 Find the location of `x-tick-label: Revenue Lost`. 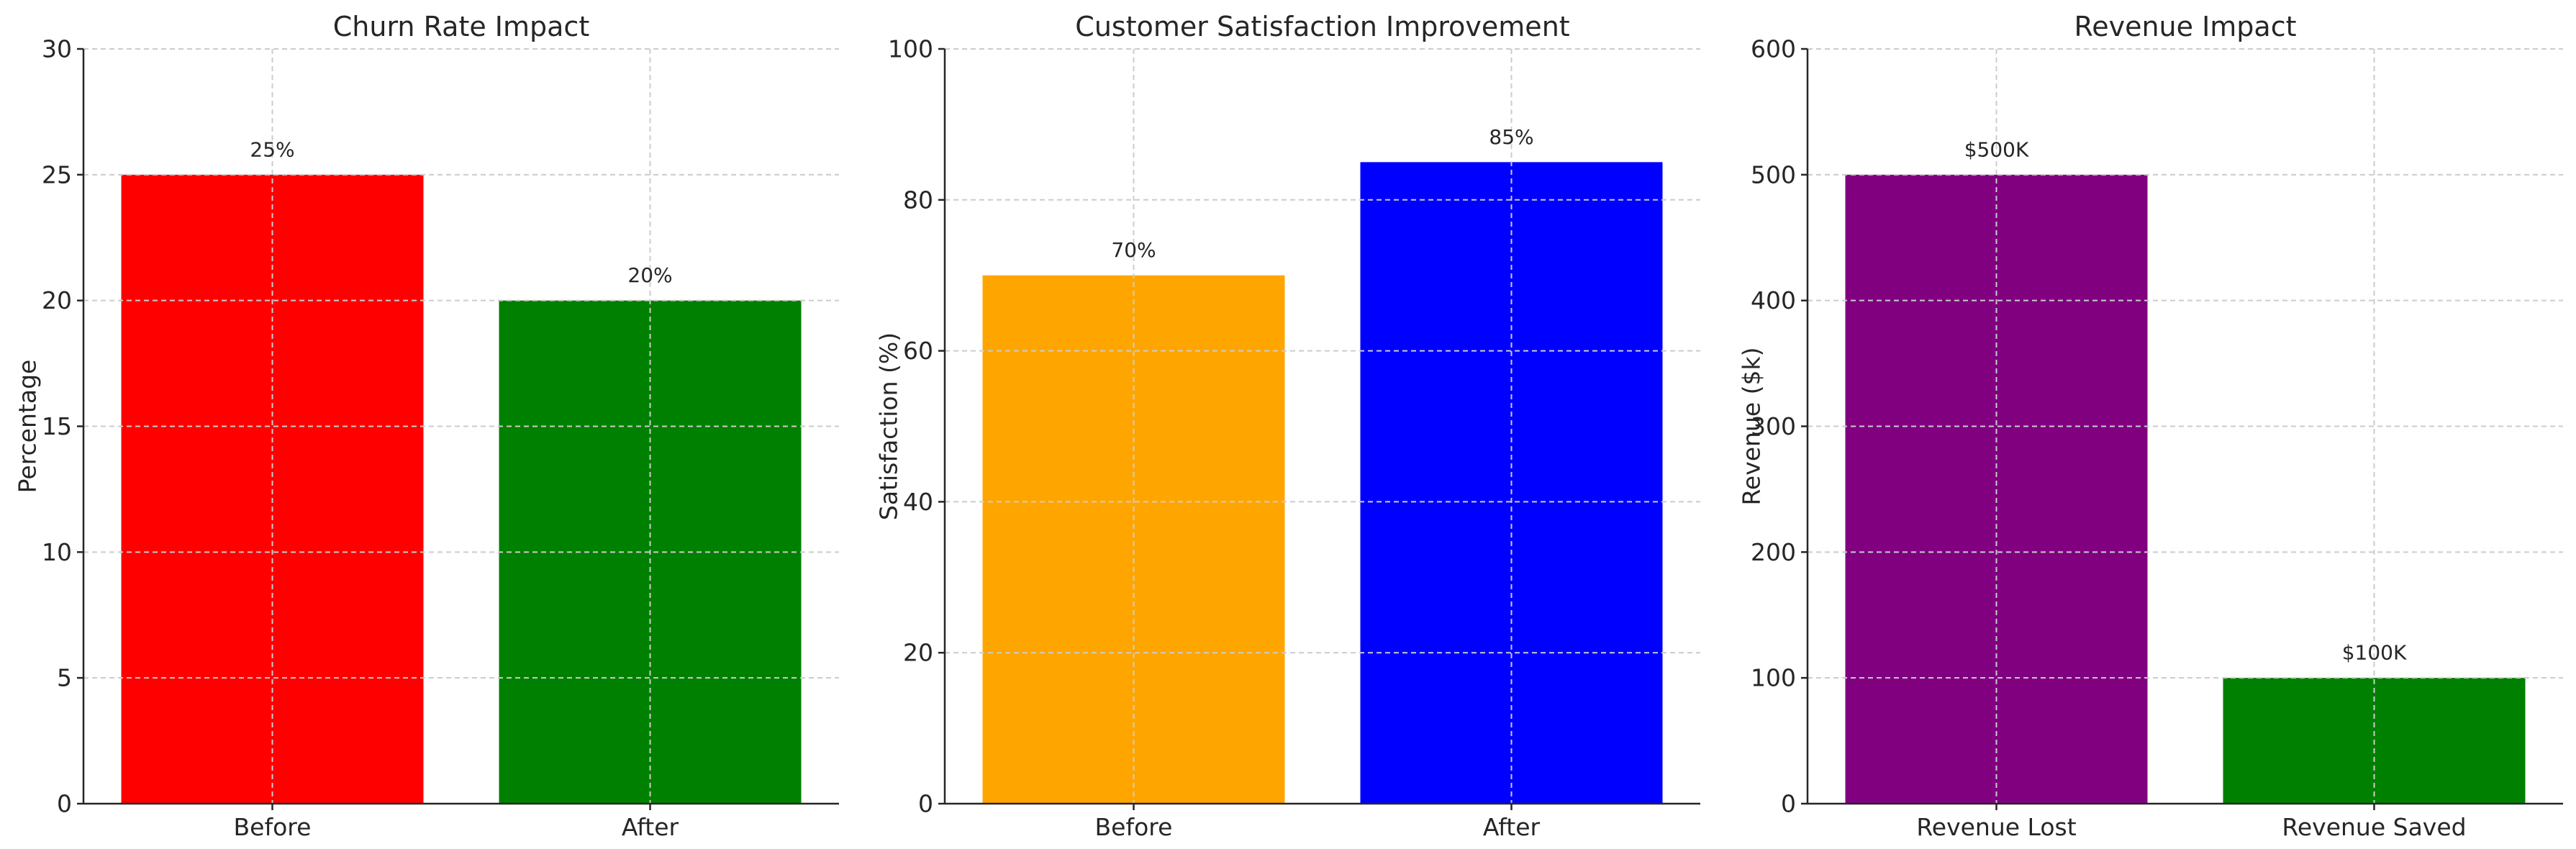

x-tick-label: Revenue Lost is located at coordinates (1996, 827).